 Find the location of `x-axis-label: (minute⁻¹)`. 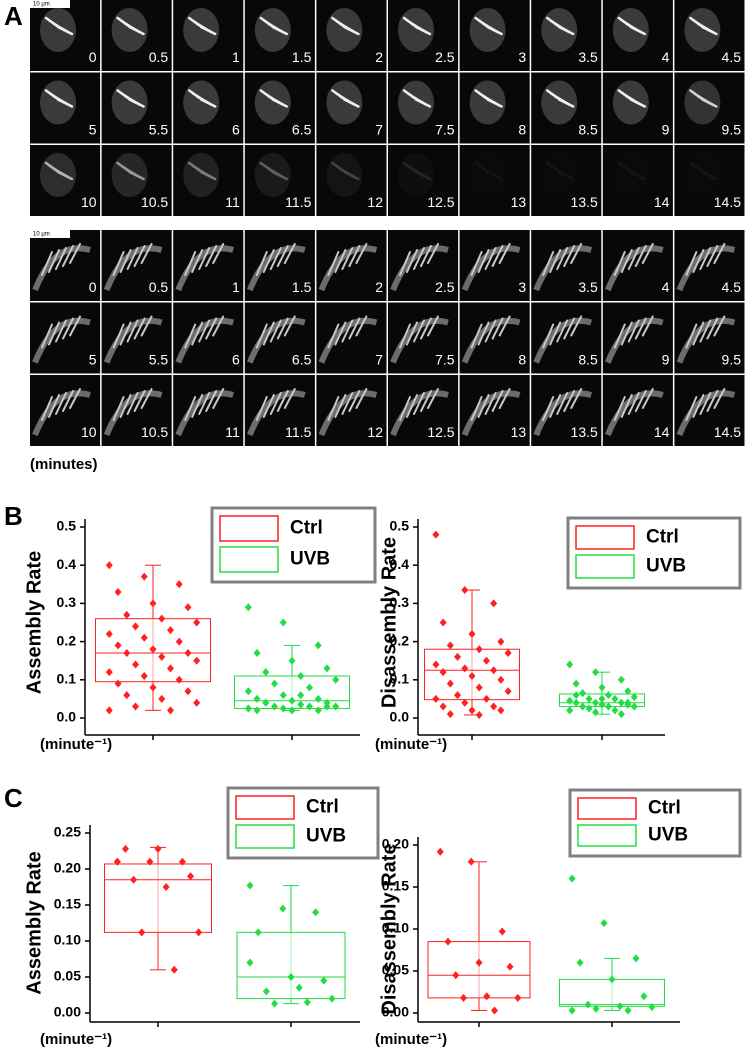

x-axis-label: (minute⁻¹) is located at coordinates (411, 744).